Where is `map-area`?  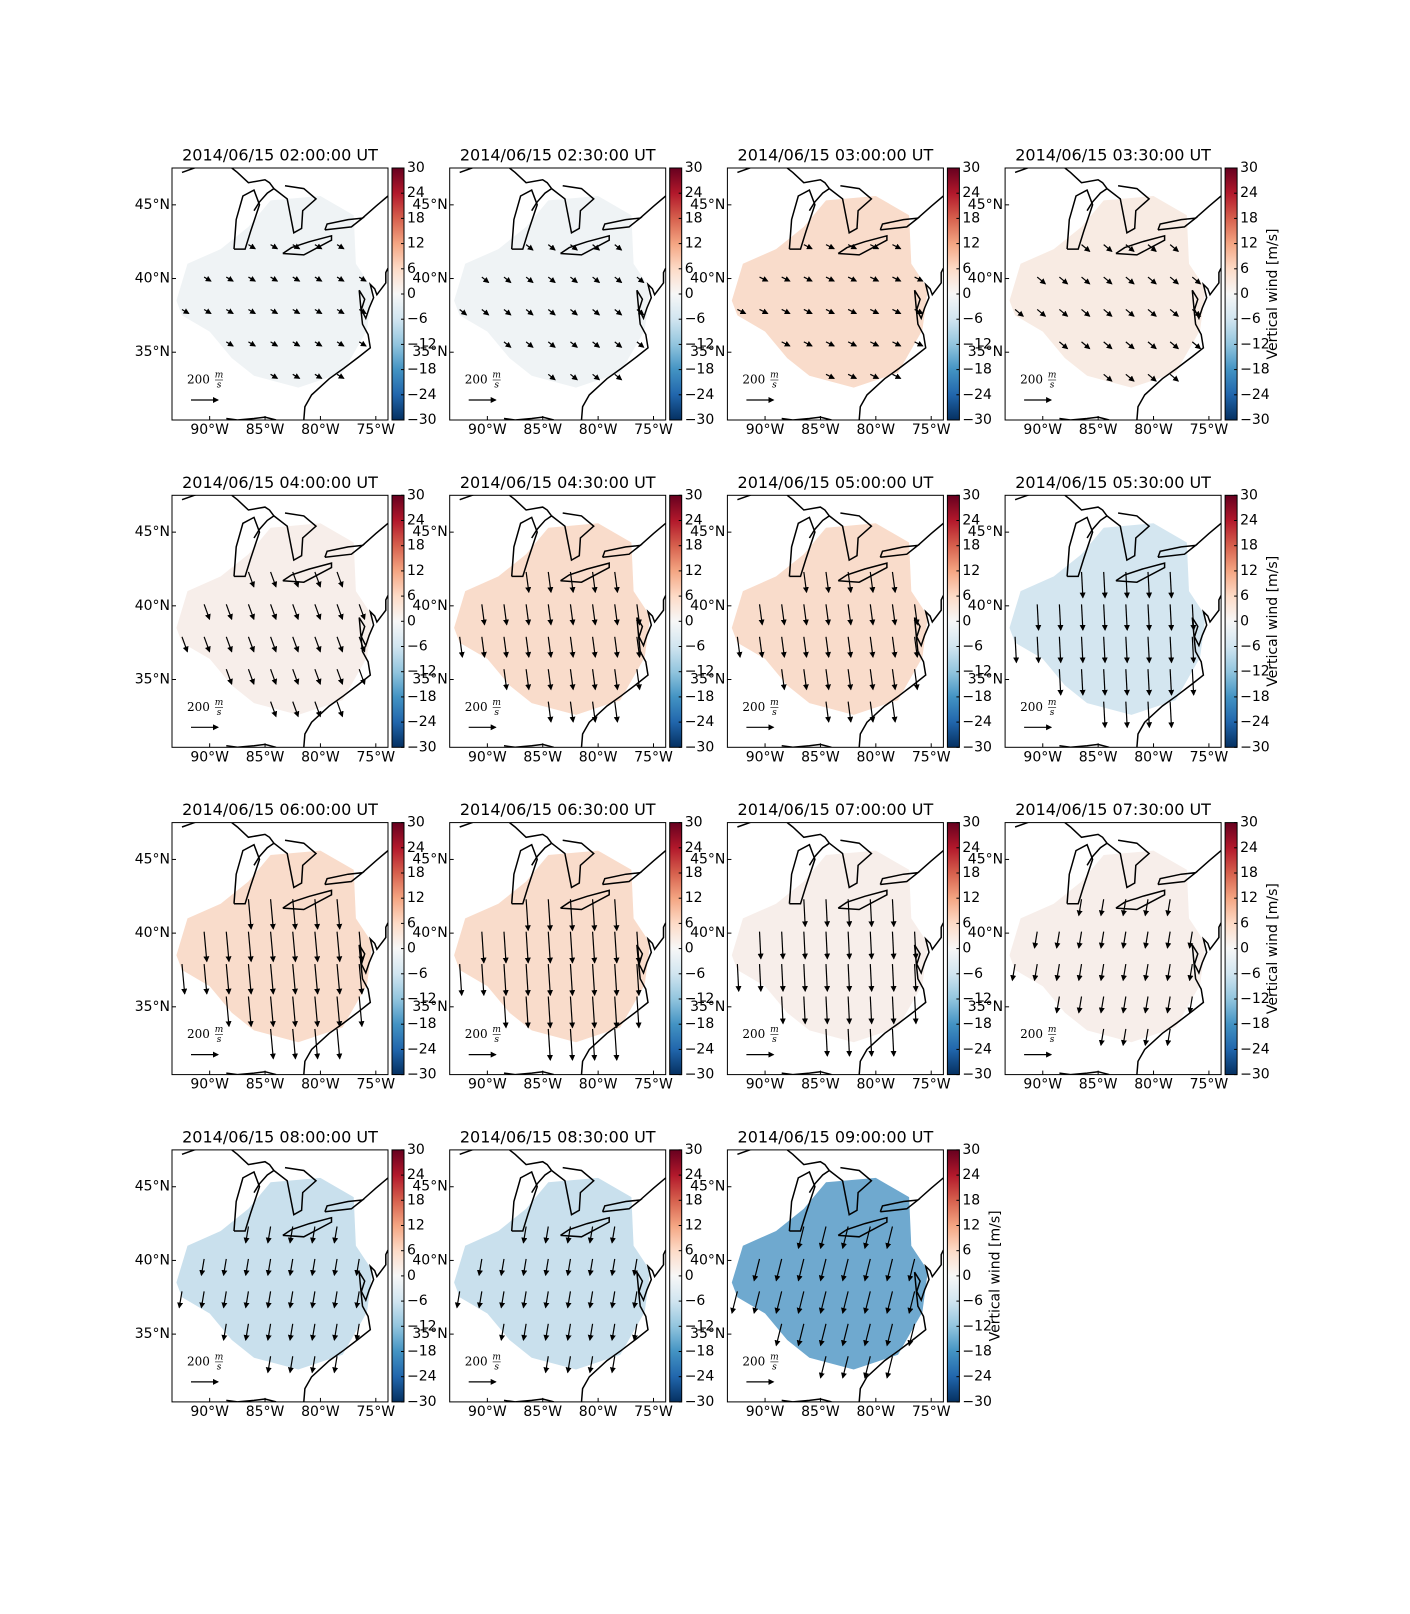
map-area is located at coordinates (837, 1275).